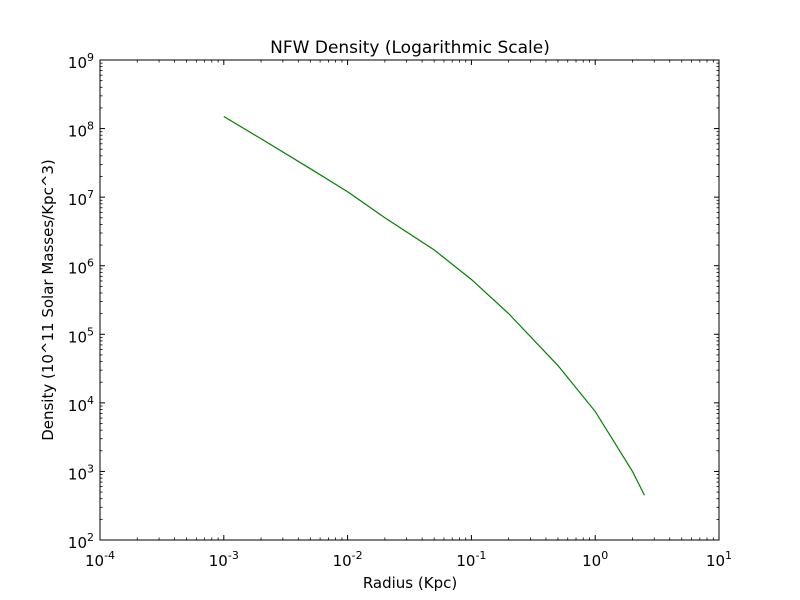  Describe the element at coordinates (224, 559) in the screenshot. I see `x-tick-label: 10⁻³` at that location.